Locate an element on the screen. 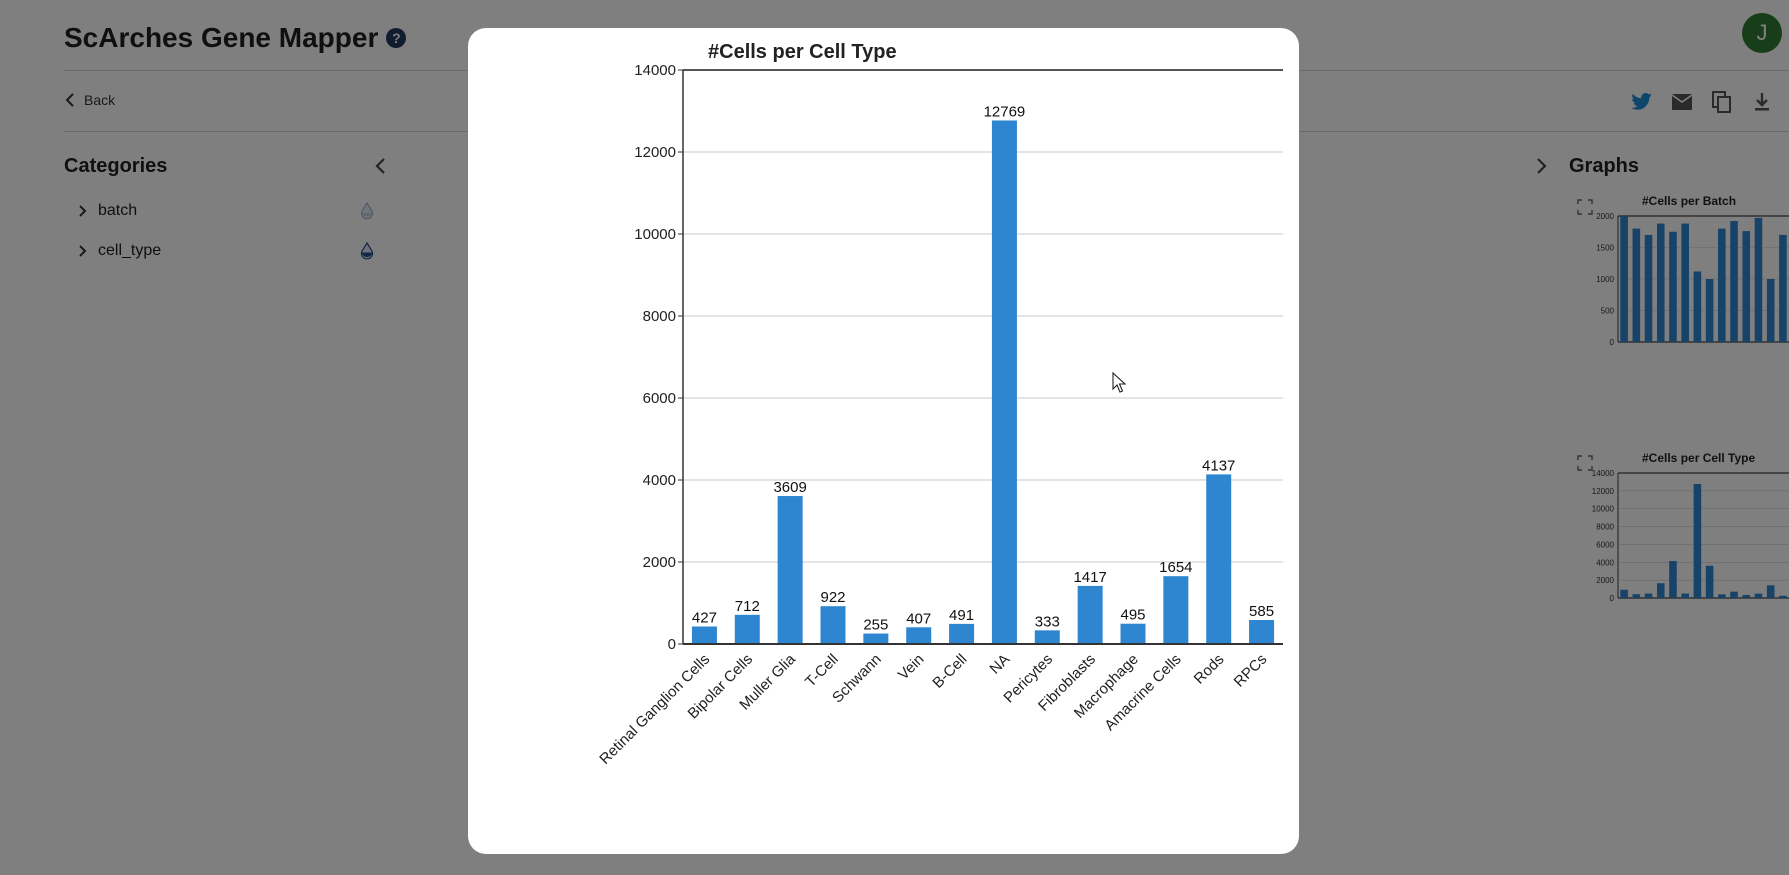  x-tick-label: Rods is located at coordinates (1209, 669).